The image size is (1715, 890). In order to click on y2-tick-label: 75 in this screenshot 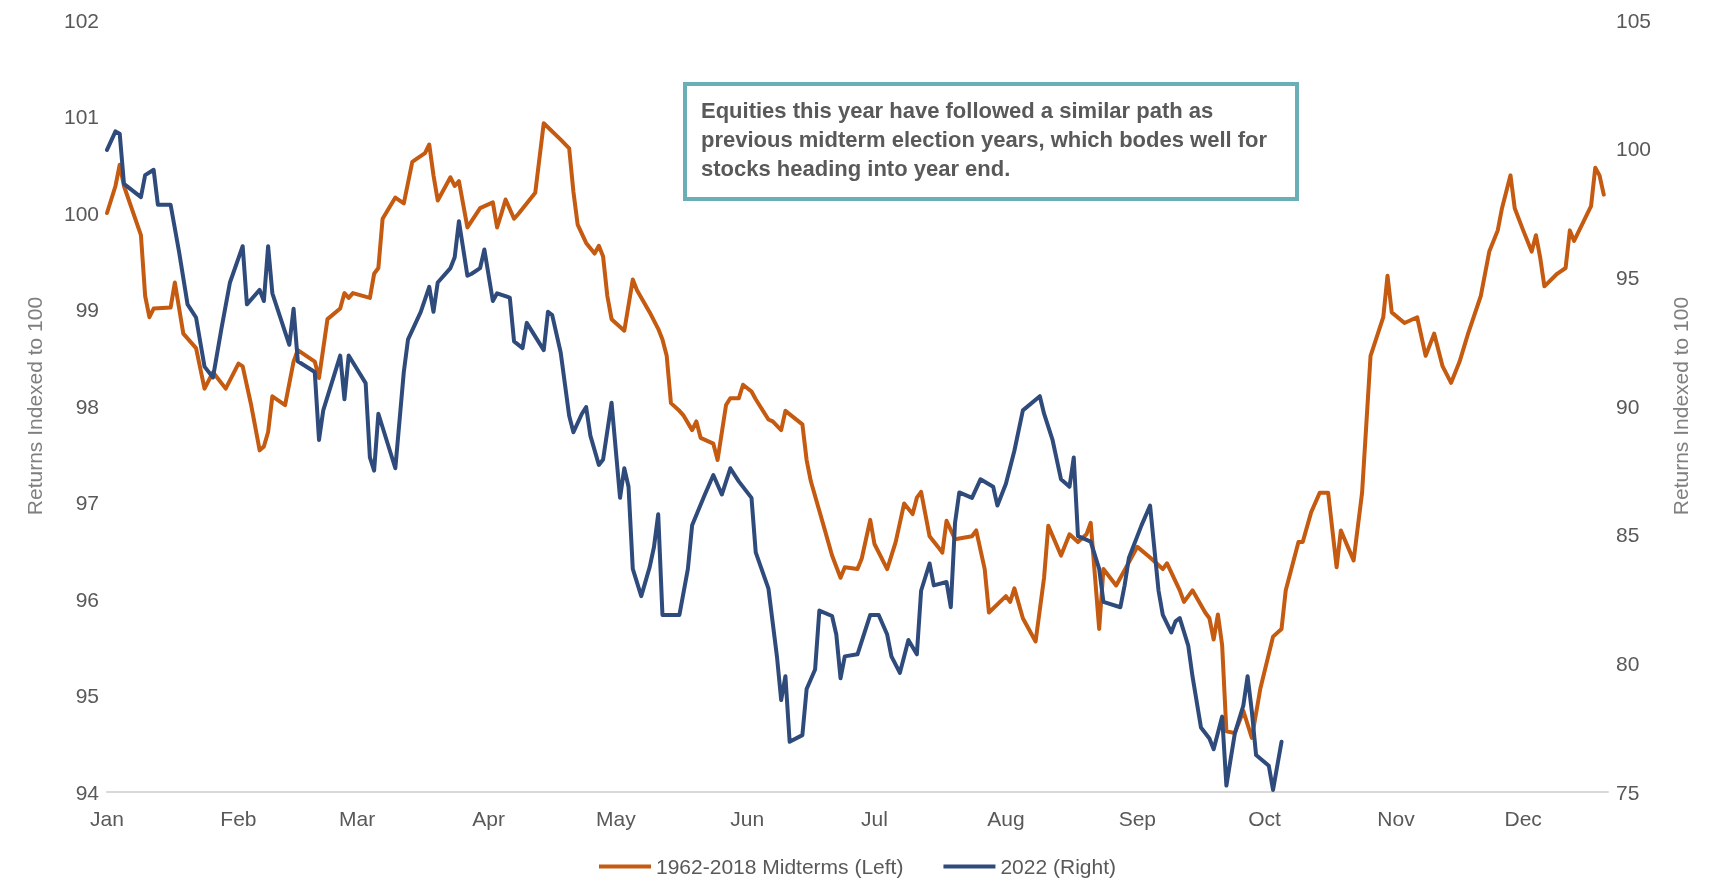, I will do `click(1628, 792)`.